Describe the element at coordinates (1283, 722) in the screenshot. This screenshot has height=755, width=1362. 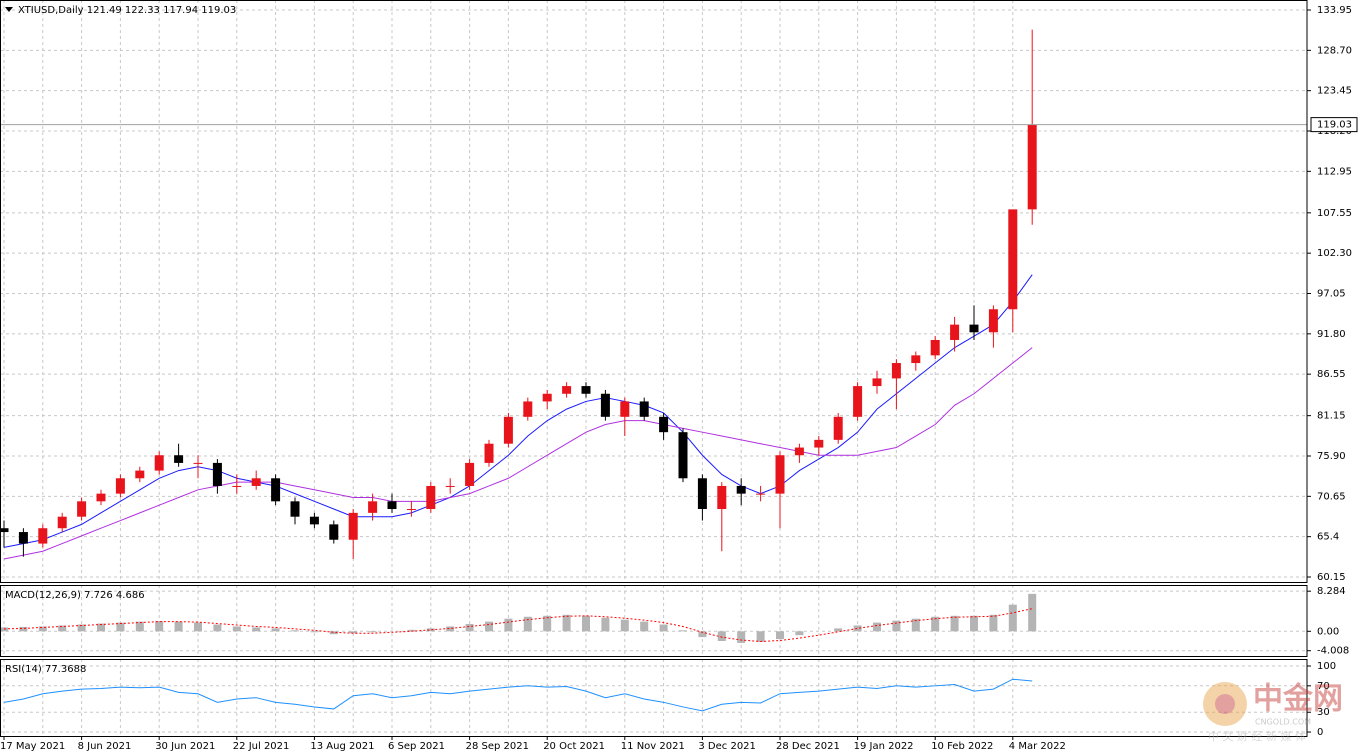
I see `watermark-subtitle: CNGOLD.COM` at that location.